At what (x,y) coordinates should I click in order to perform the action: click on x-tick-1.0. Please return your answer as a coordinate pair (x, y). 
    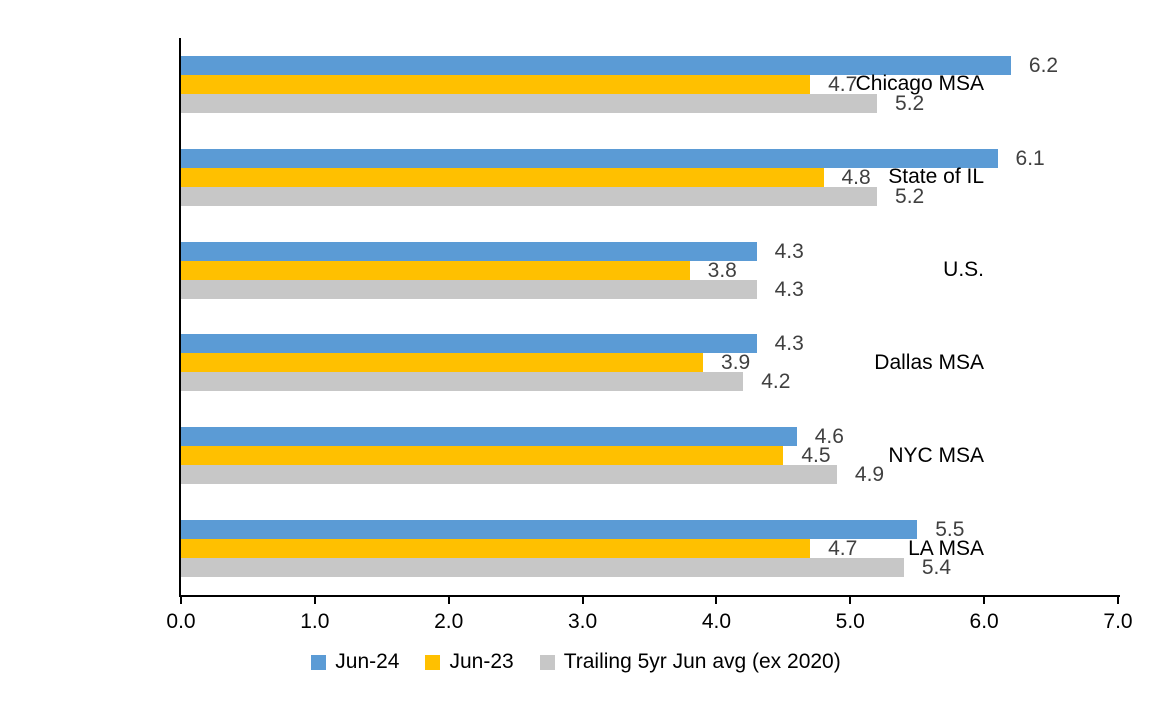
    Looking at the image, I should click on (314, 600).